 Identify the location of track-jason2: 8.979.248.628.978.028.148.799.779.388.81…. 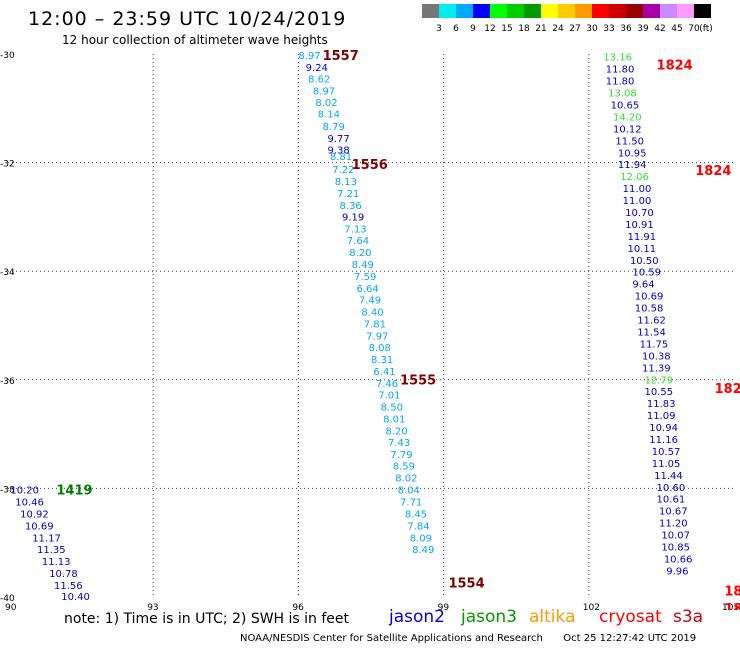
(366, 303).